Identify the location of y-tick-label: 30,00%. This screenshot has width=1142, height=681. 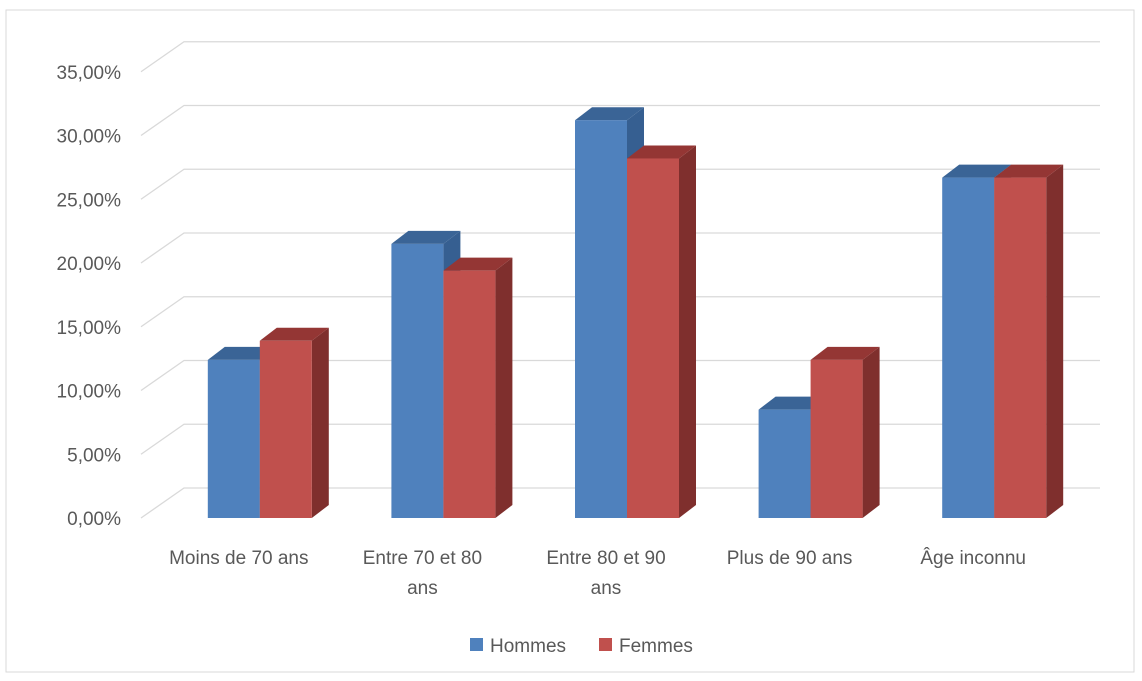
(89, 137).